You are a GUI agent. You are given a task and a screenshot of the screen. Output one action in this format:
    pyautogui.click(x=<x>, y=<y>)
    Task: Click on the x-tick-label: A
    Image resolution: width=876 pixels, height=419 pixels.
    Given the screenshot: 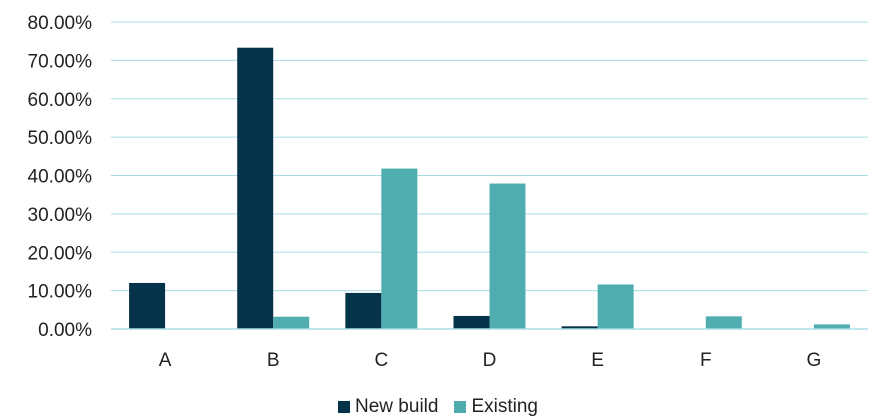 What is the action you would take?
    pyautogui.click(x=165, y=360)
    